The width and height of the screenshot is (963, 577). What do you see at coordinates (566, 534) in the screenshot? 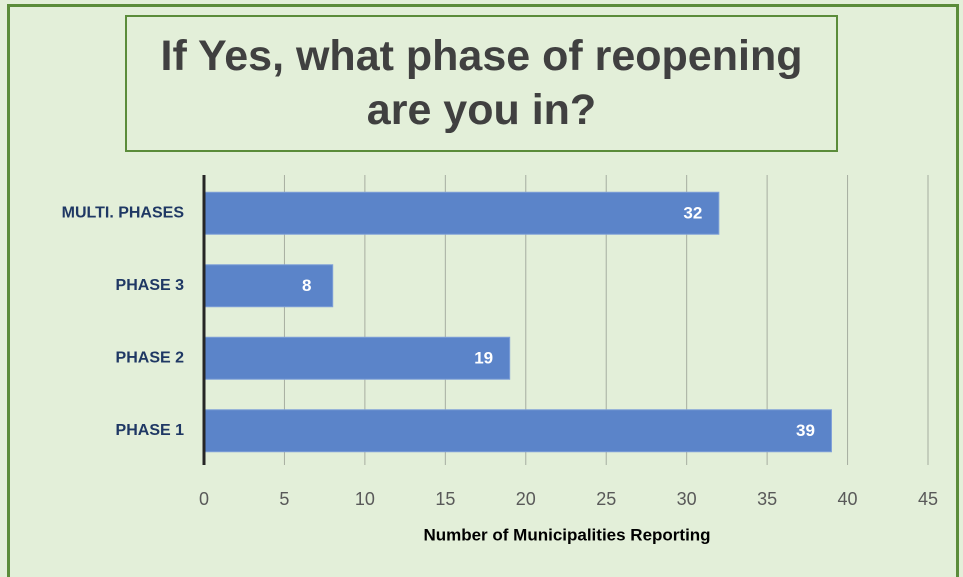
I see `x-axis-label: Number of Municipalities Reporting` at bounding box center [566, 534].